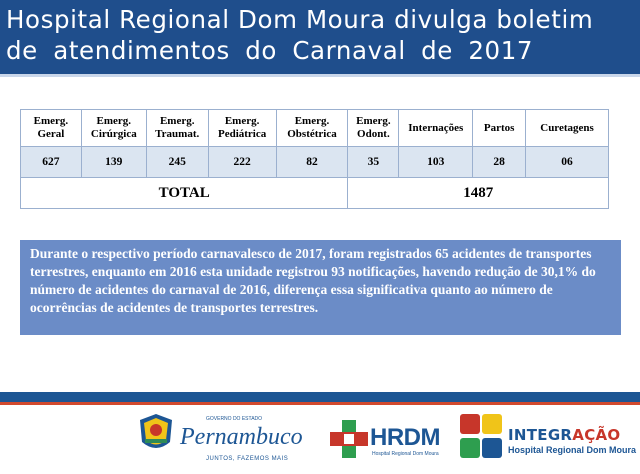 The image size is (640, 474). I want to click on total-label: TOTAL, so click(184, 193).